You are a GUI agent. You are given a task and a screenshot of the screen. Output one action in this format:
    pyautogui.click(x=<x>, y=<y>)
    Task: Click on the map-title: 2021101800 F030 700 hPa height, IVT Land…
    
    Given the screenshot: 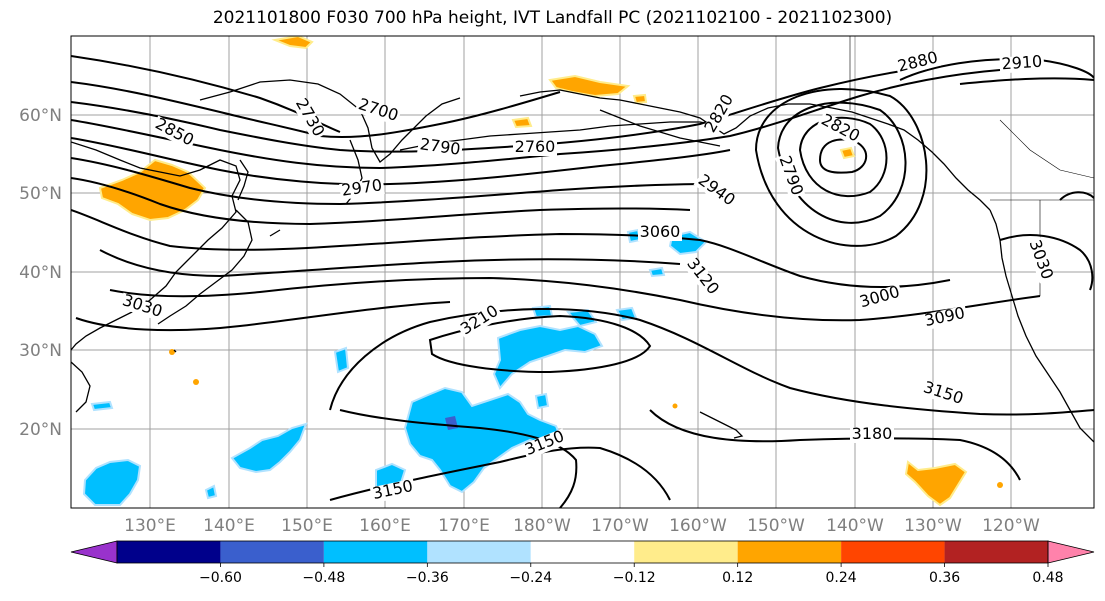 What is the action you would take?
    pyautogui.click(x=552, y=18)
    